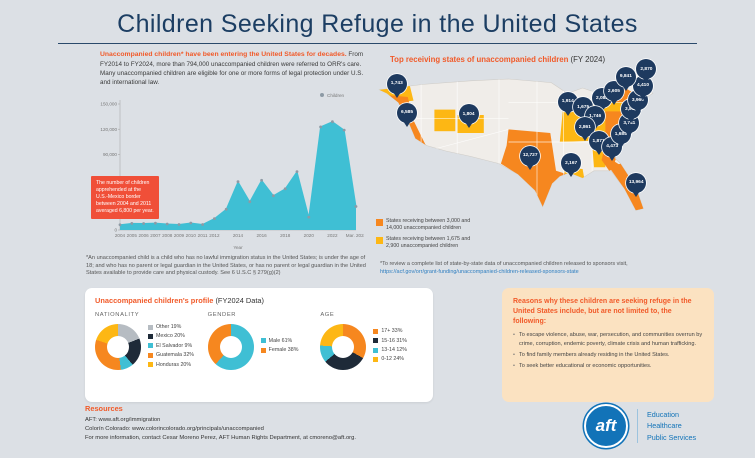  What do you see at coordinates (123, 420) in the screenshot?
I see `resource-line: AFT: www.aft.org/immigration` at bounding box center [123, 420].